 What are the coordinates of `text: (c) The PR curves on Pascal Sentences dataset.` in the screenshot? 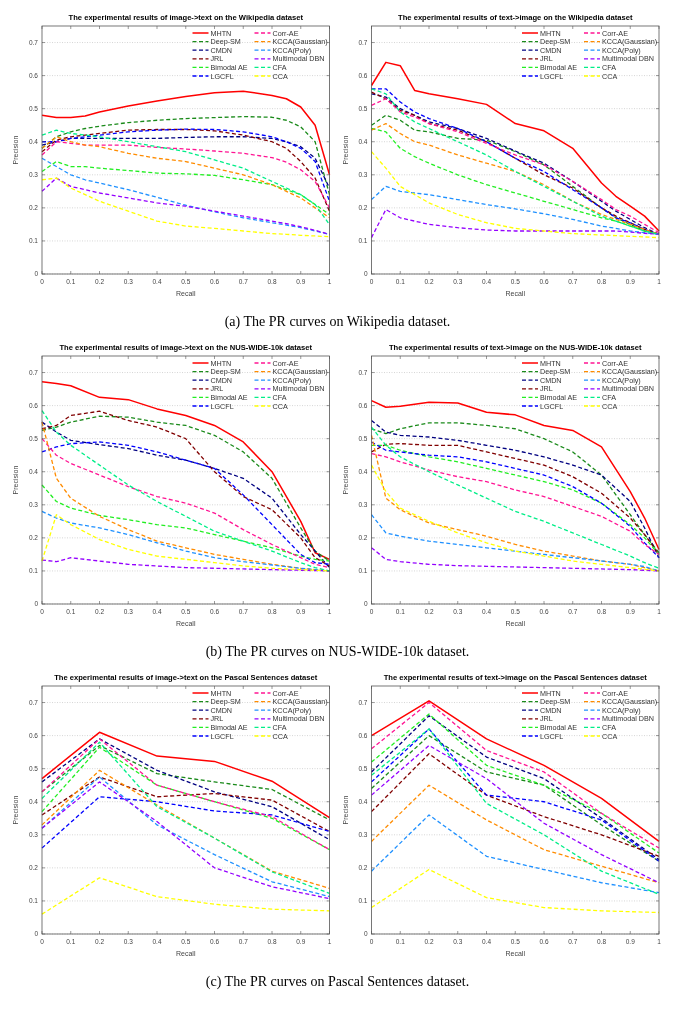 It's located at (337, 982).